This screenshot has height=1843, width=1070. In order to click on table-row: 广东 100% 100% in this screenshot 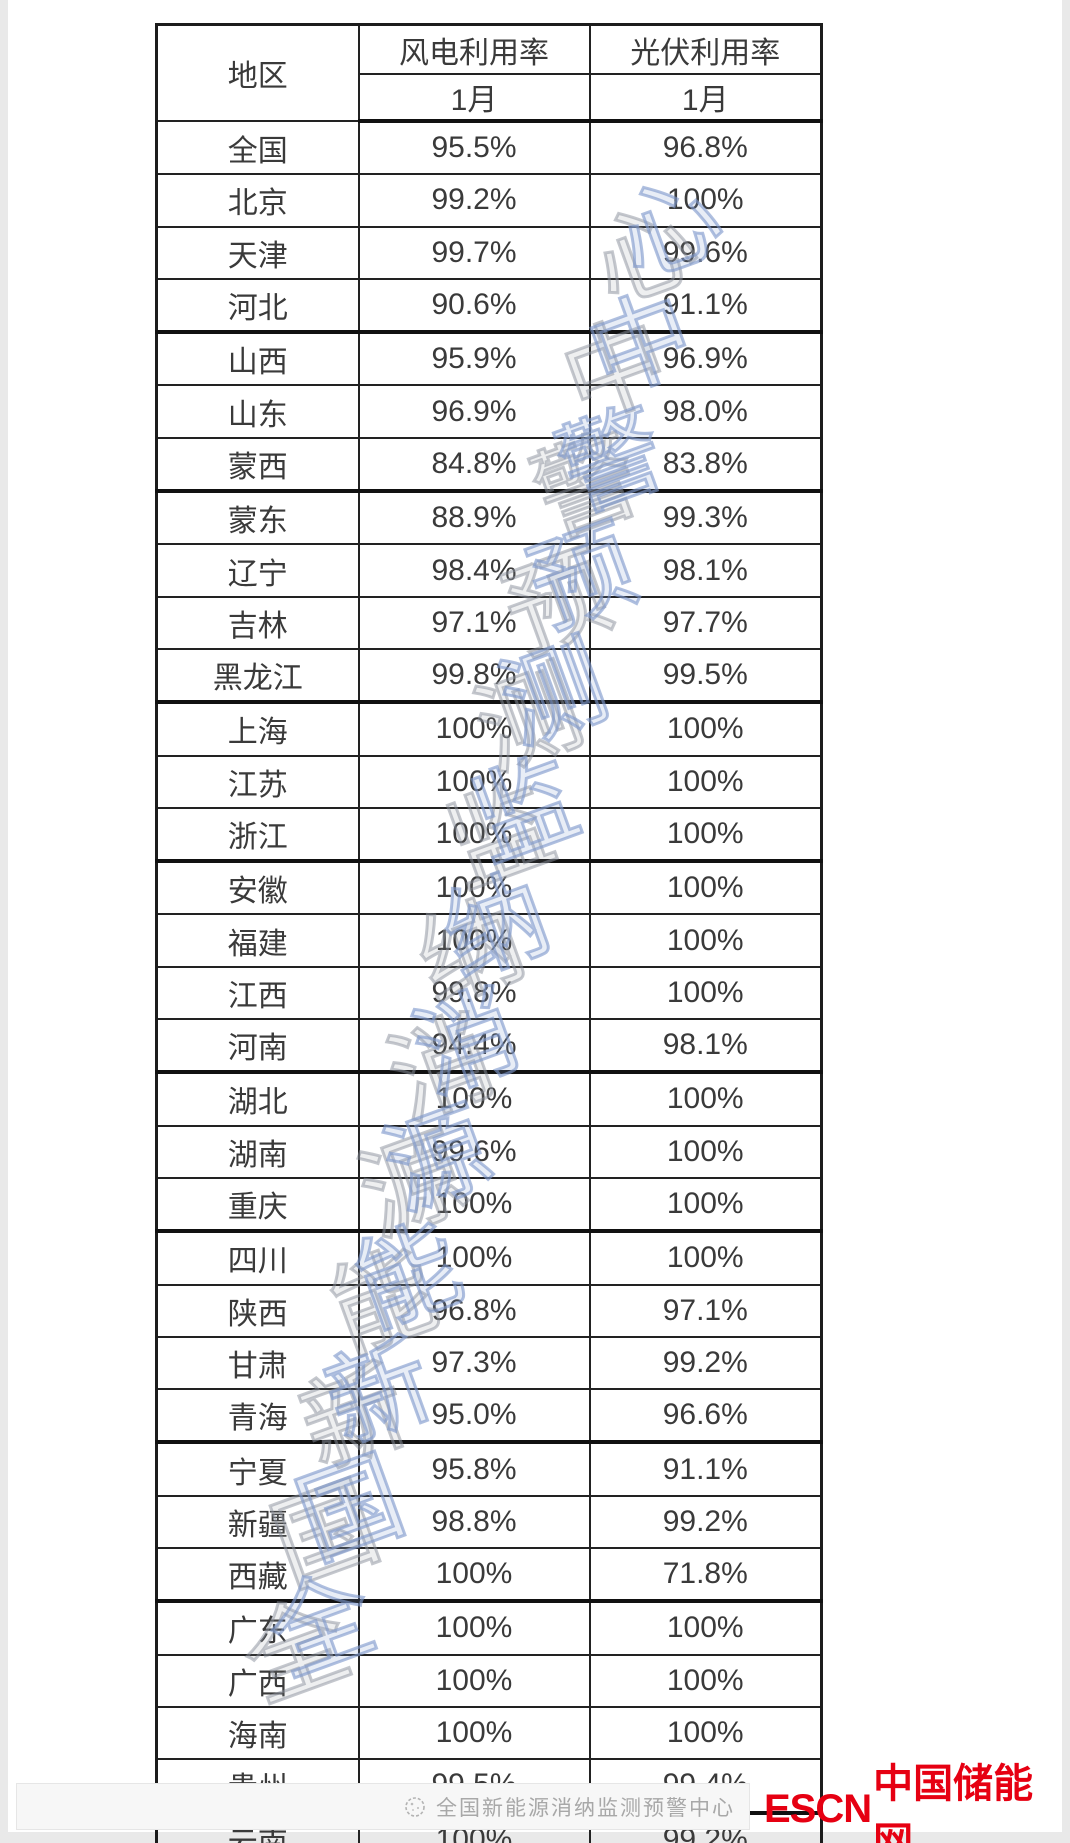, I will do `click(489, 1628)`.